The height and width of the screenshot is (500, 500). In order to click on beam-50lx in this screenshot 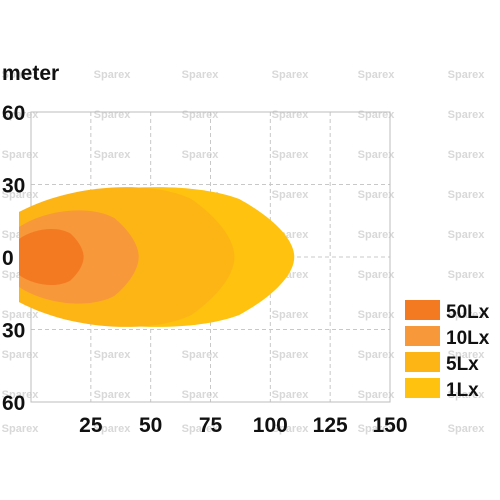, I will do `click(51, 257)`.